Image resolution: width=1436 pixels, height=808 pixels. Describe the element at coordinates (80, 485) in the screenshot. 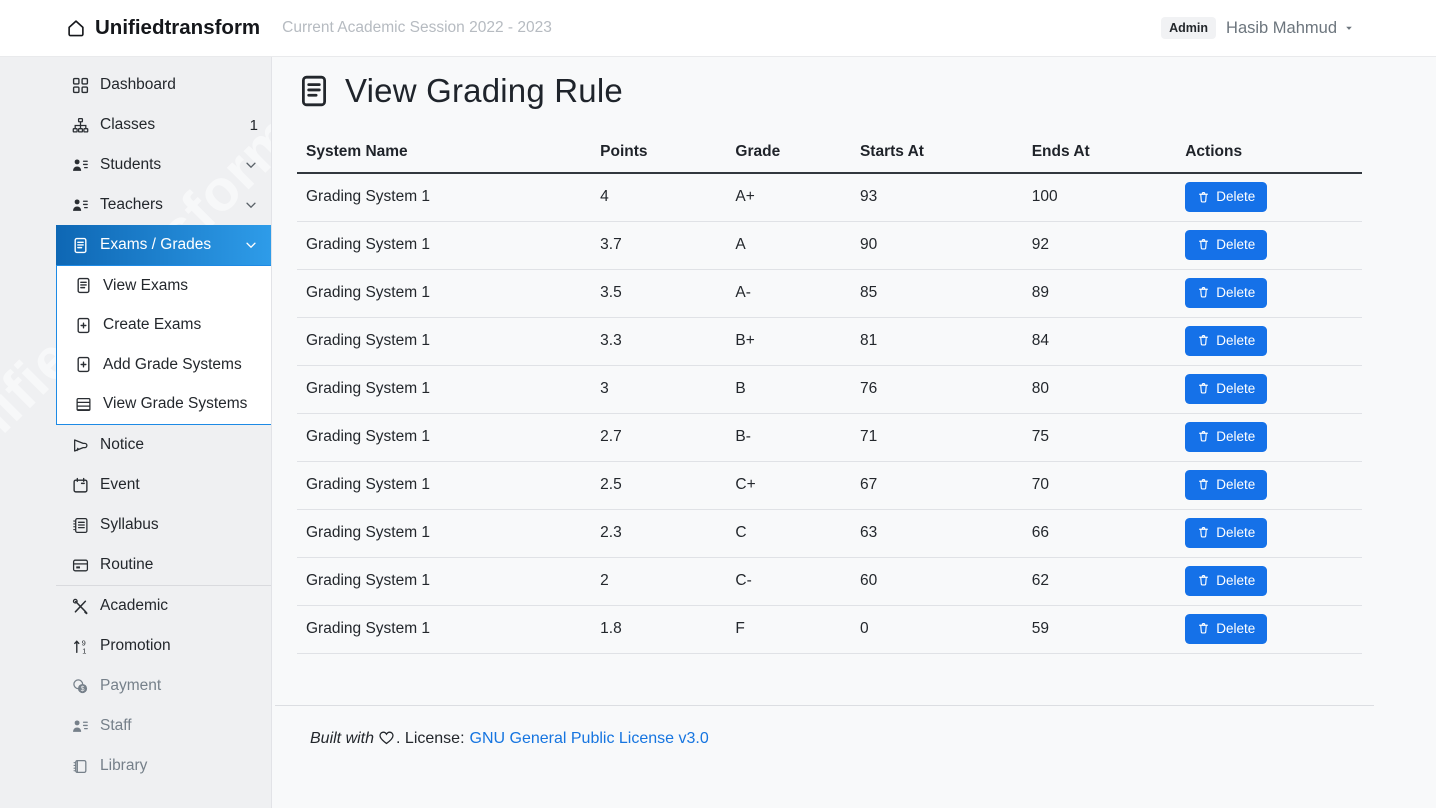

I see `calendar-icon` at that location.